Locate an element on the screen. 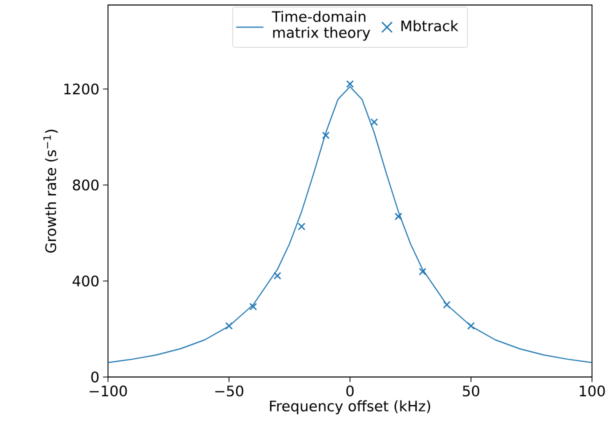 The image size is (616, 445). y-tick-label: 0 is located at coordinates (95, 377).